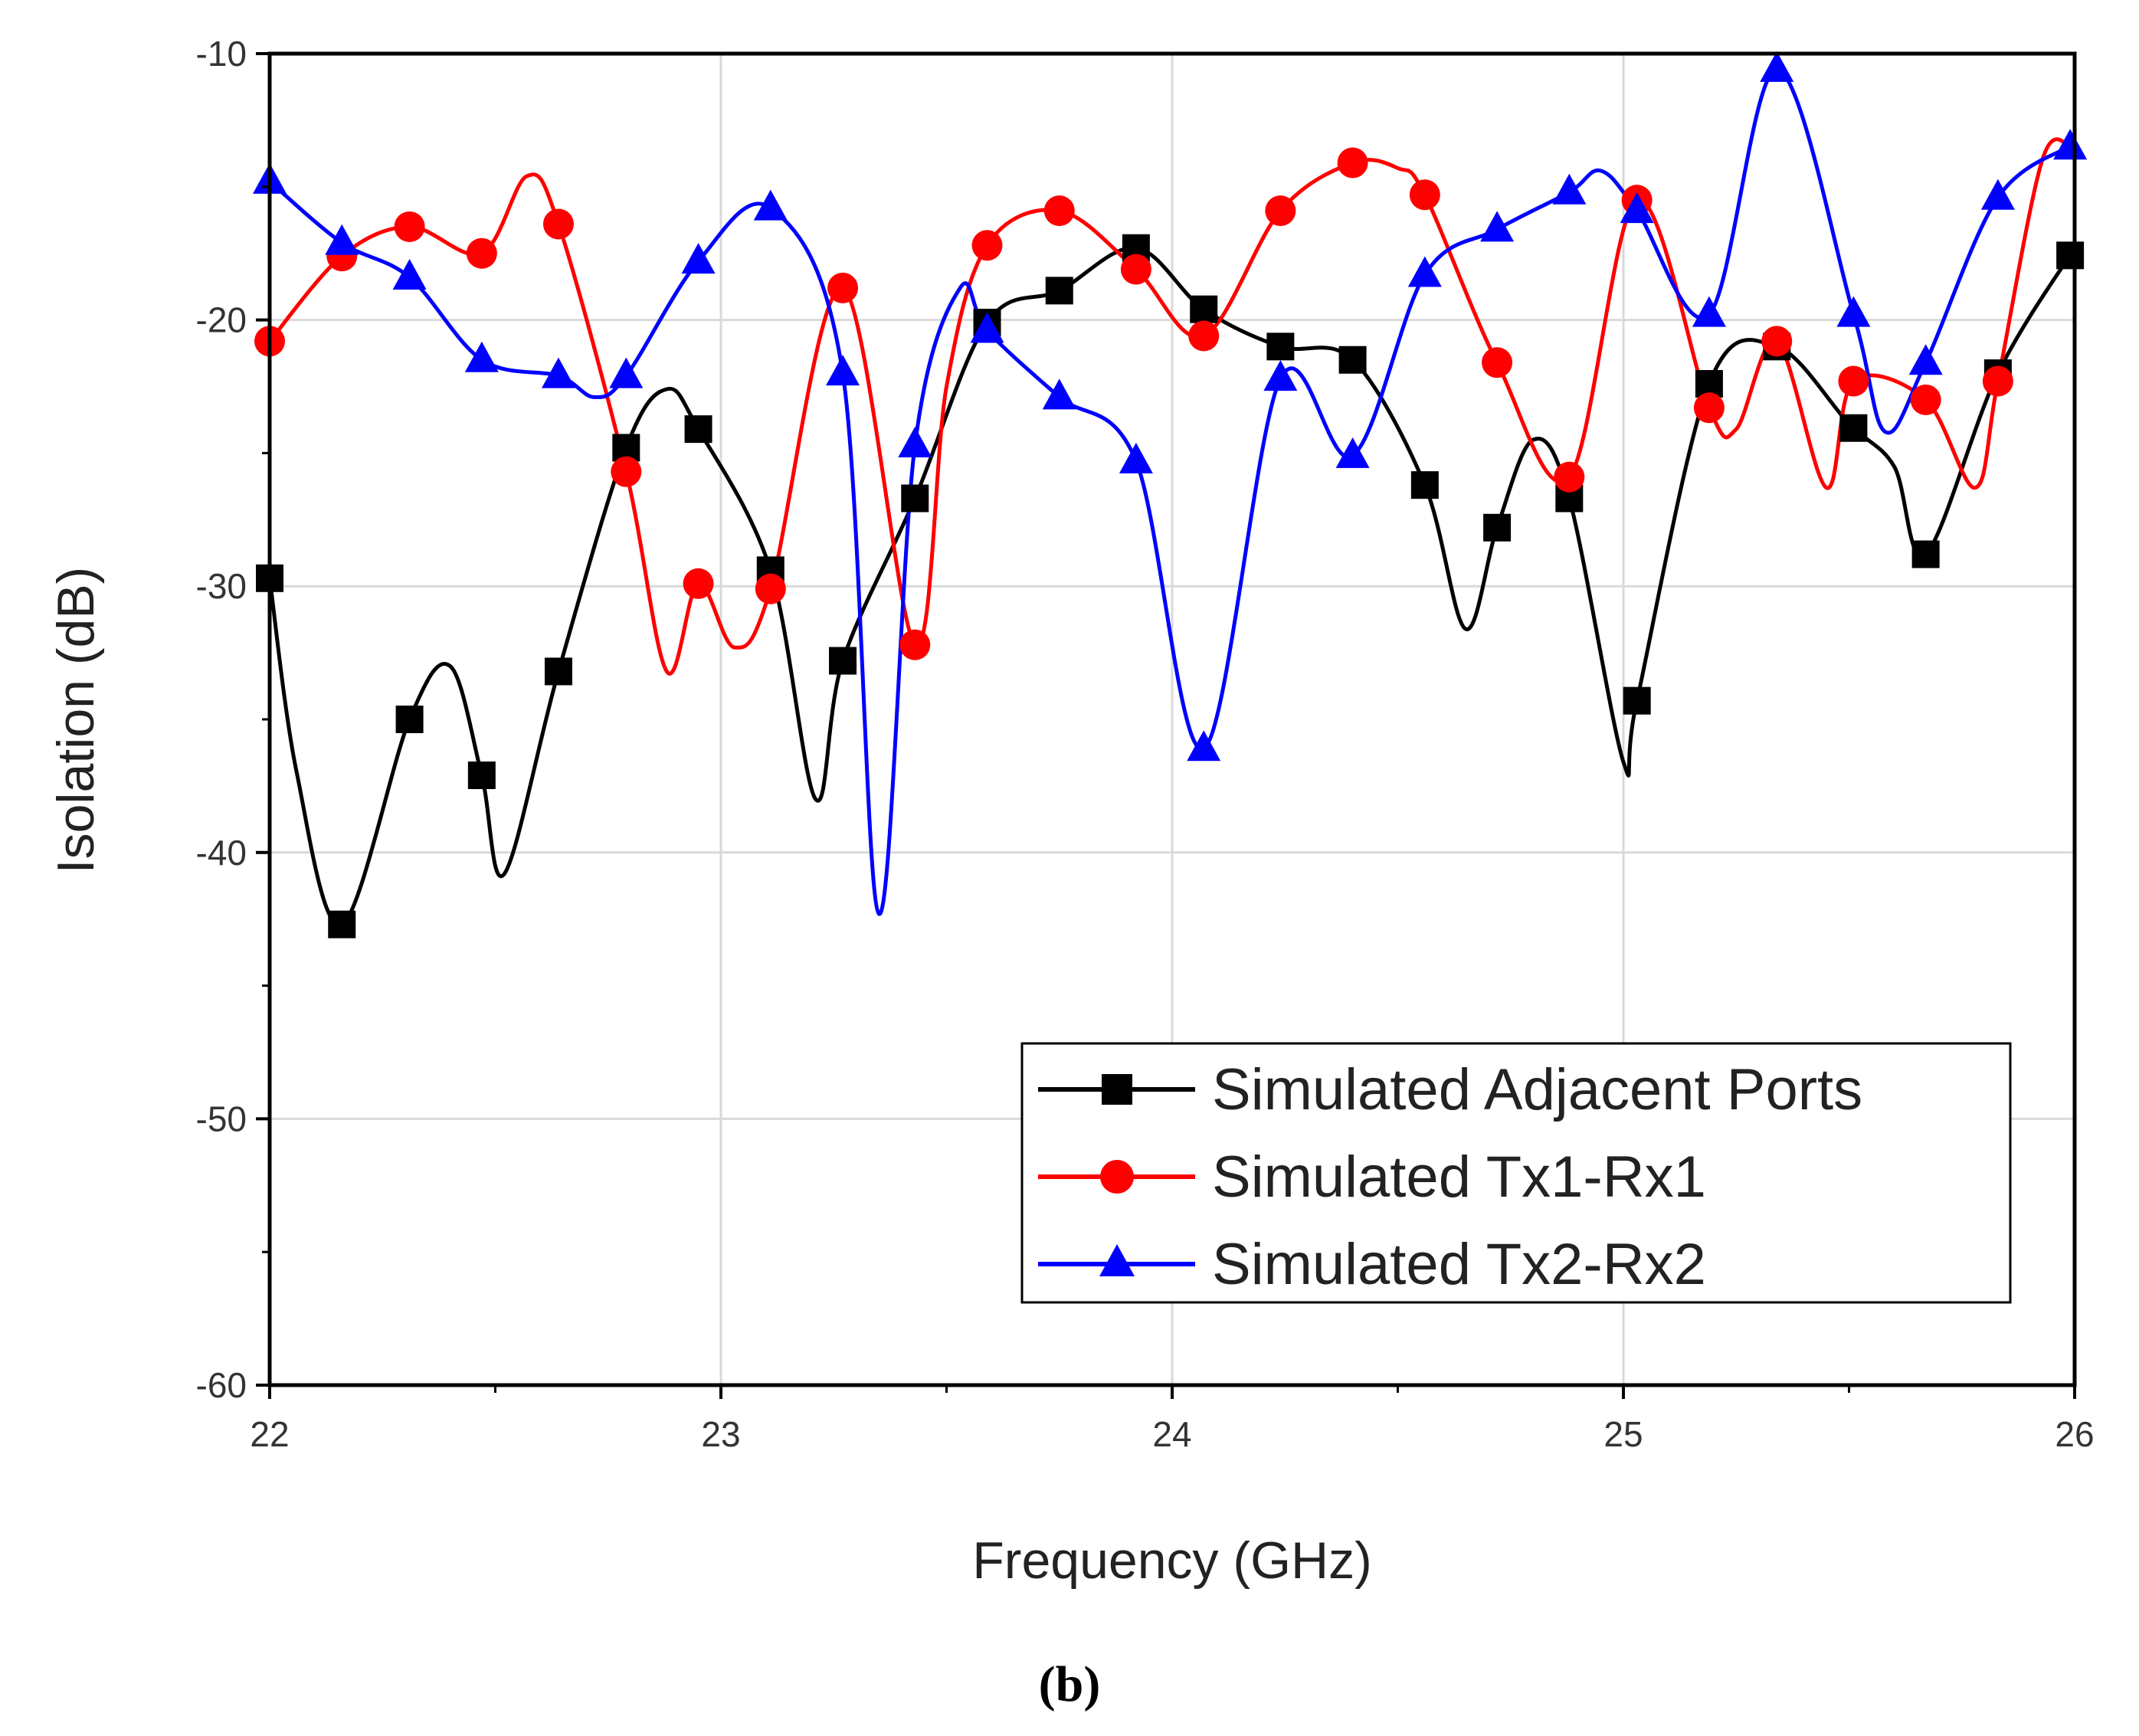  I want to click on legend-box, so click(1516, 1173).